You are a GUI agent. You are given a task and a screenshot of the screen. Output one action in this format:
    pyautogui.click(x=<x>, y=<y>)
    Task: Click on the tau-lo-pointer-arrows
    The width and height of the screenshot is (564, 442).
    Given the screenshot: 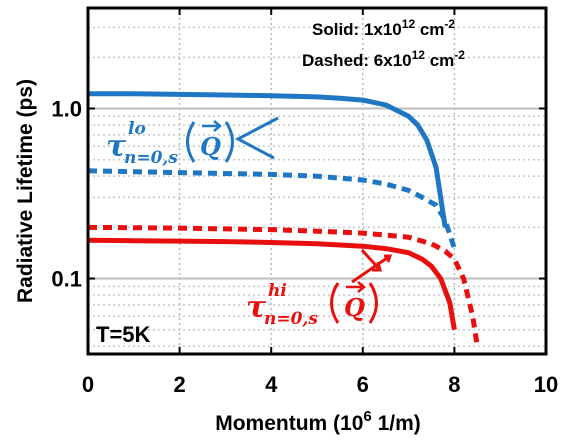 What is the action you would take?
    pyautogui.click(x=256, y=138)
    